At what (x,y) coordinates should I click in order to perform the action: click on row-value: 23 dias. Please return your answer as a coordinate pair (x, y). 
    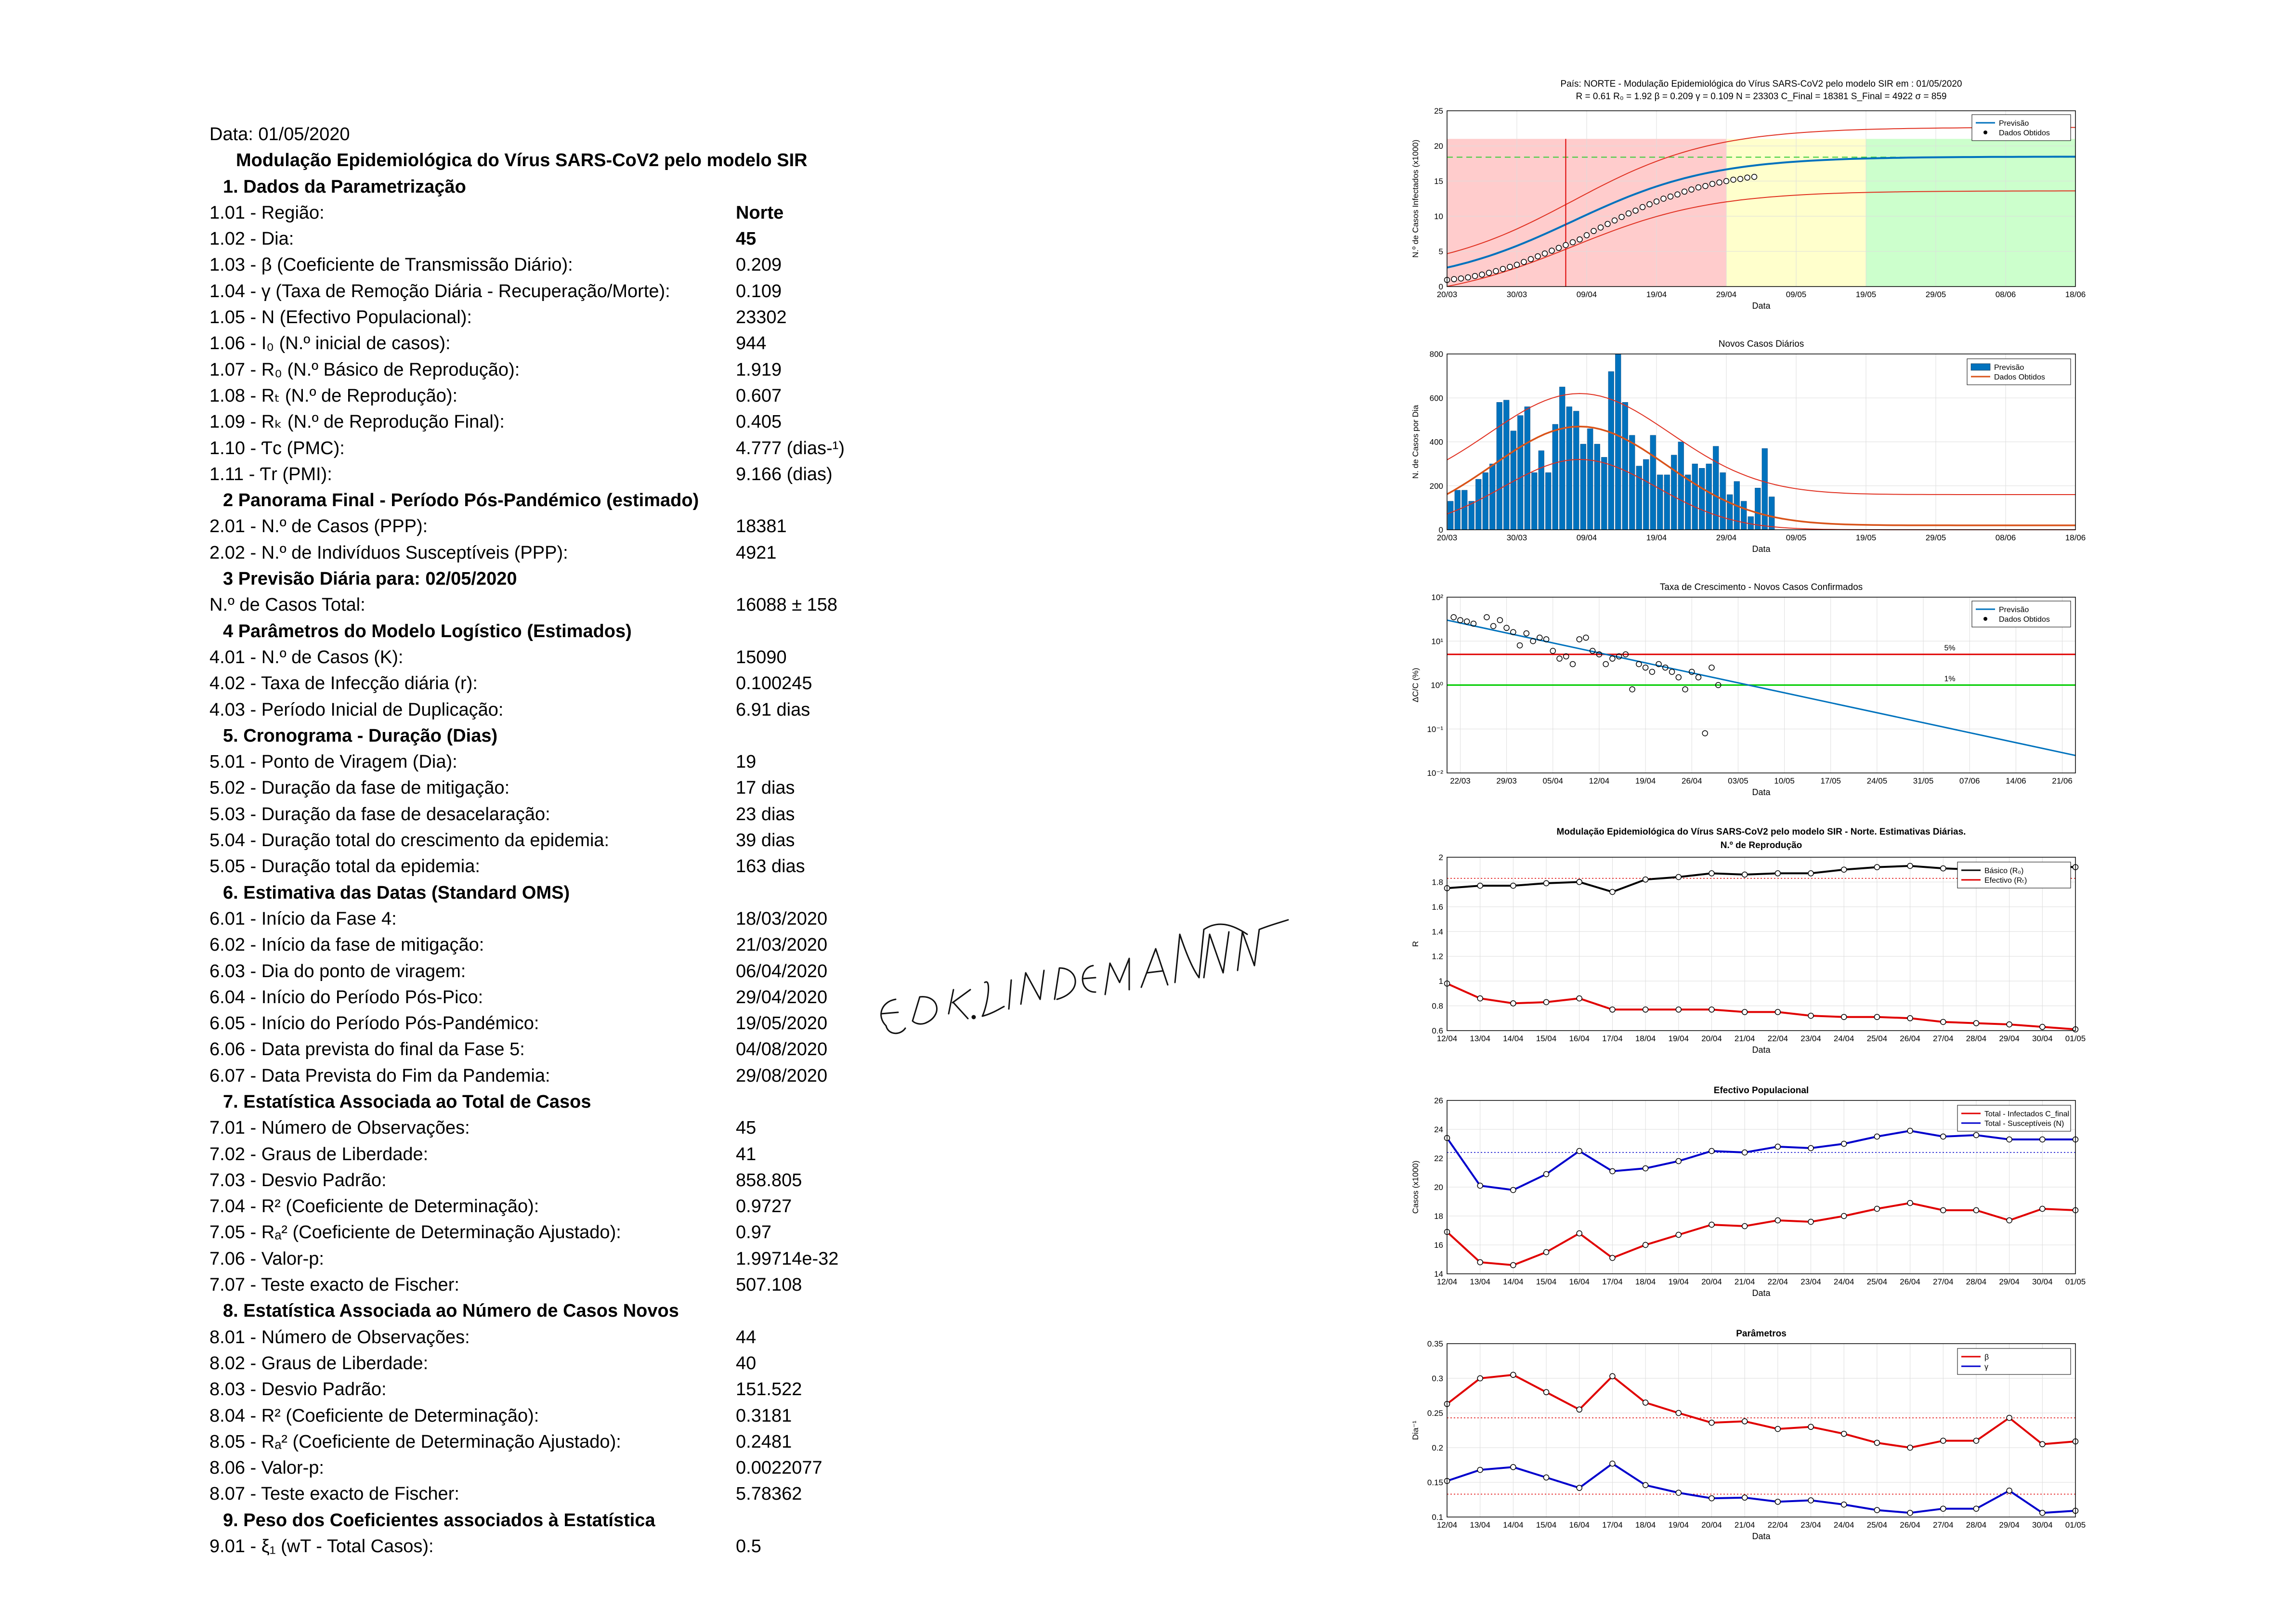
    Looking at the image, I should click on (765, 814).